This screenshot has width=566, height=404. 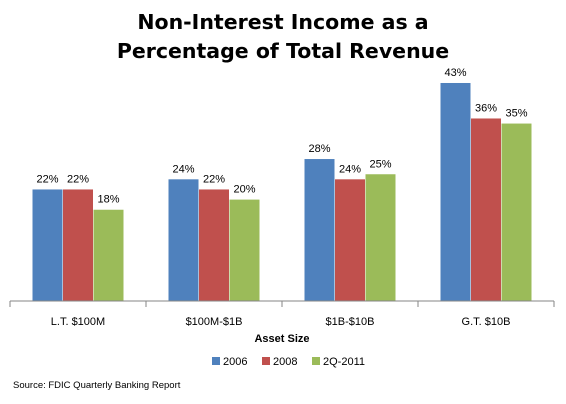 I want to click on data-label-2008-0: 22%, so click(x=78, y=179).